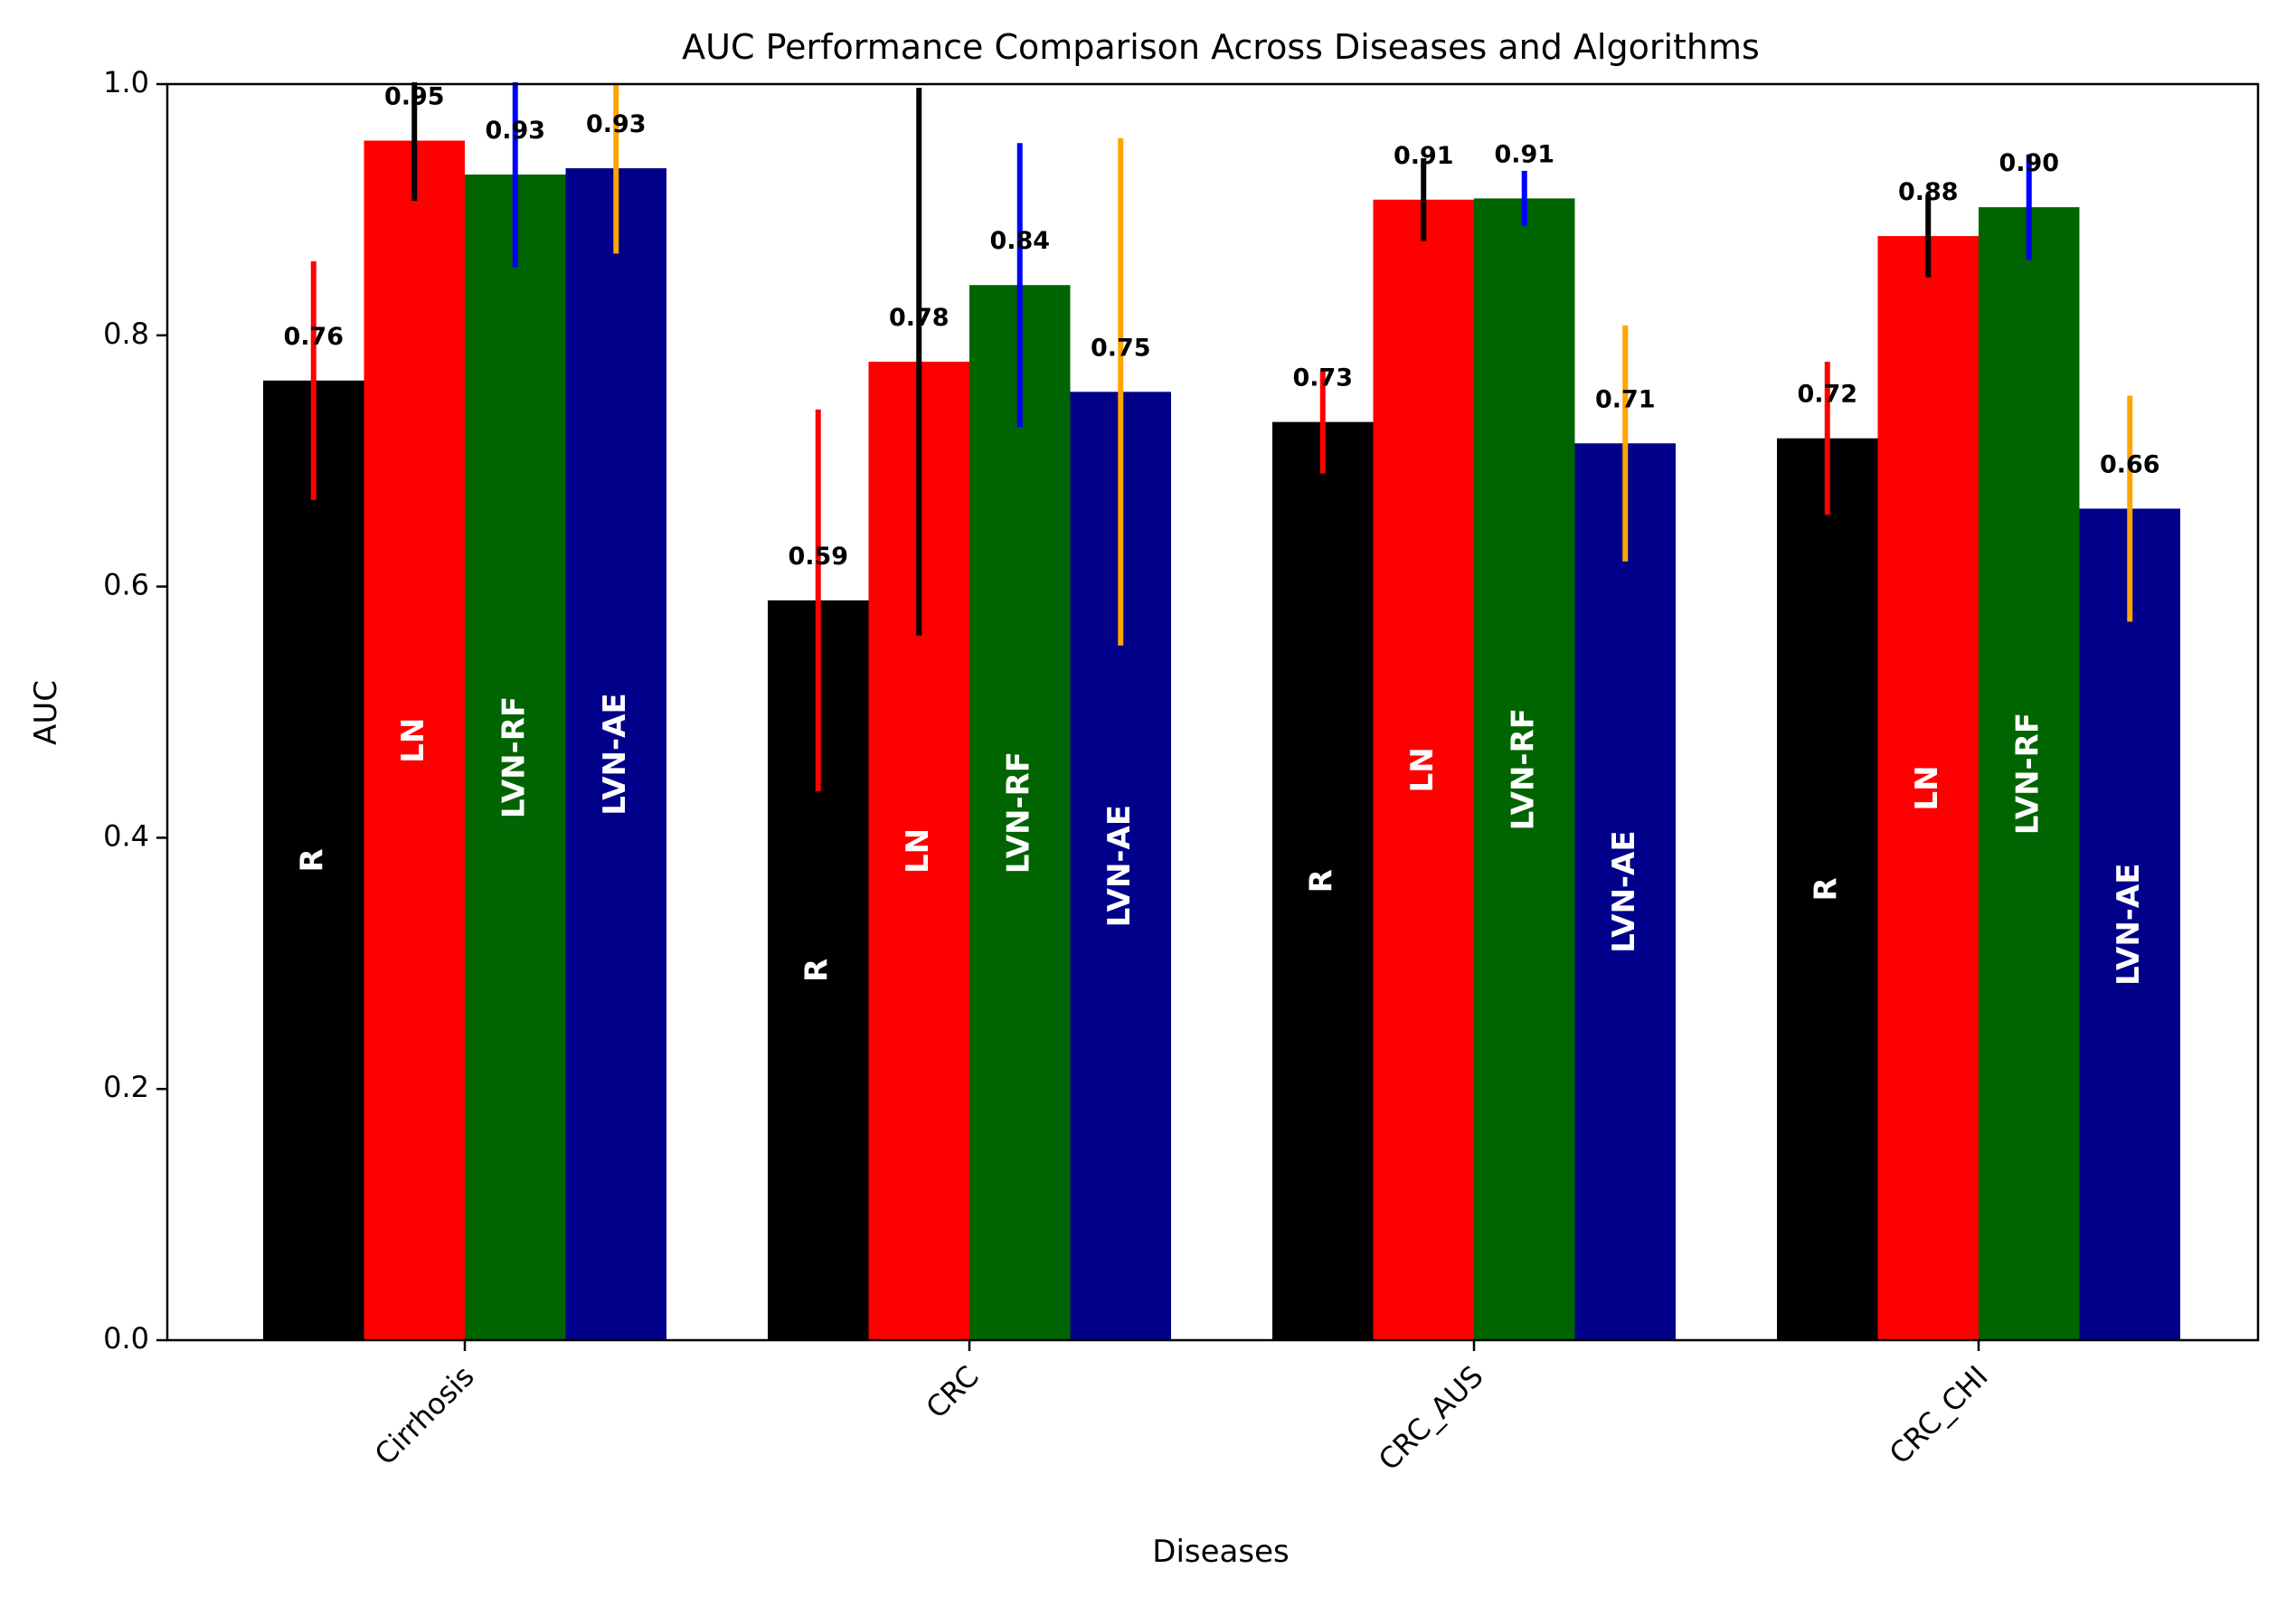 The height and width of the screenshot is (1597, 2296). What do you see at coordinates (1322, 378) in the screenshot?
I see `value-label: 0.73` at bounding box center [1322, 378].